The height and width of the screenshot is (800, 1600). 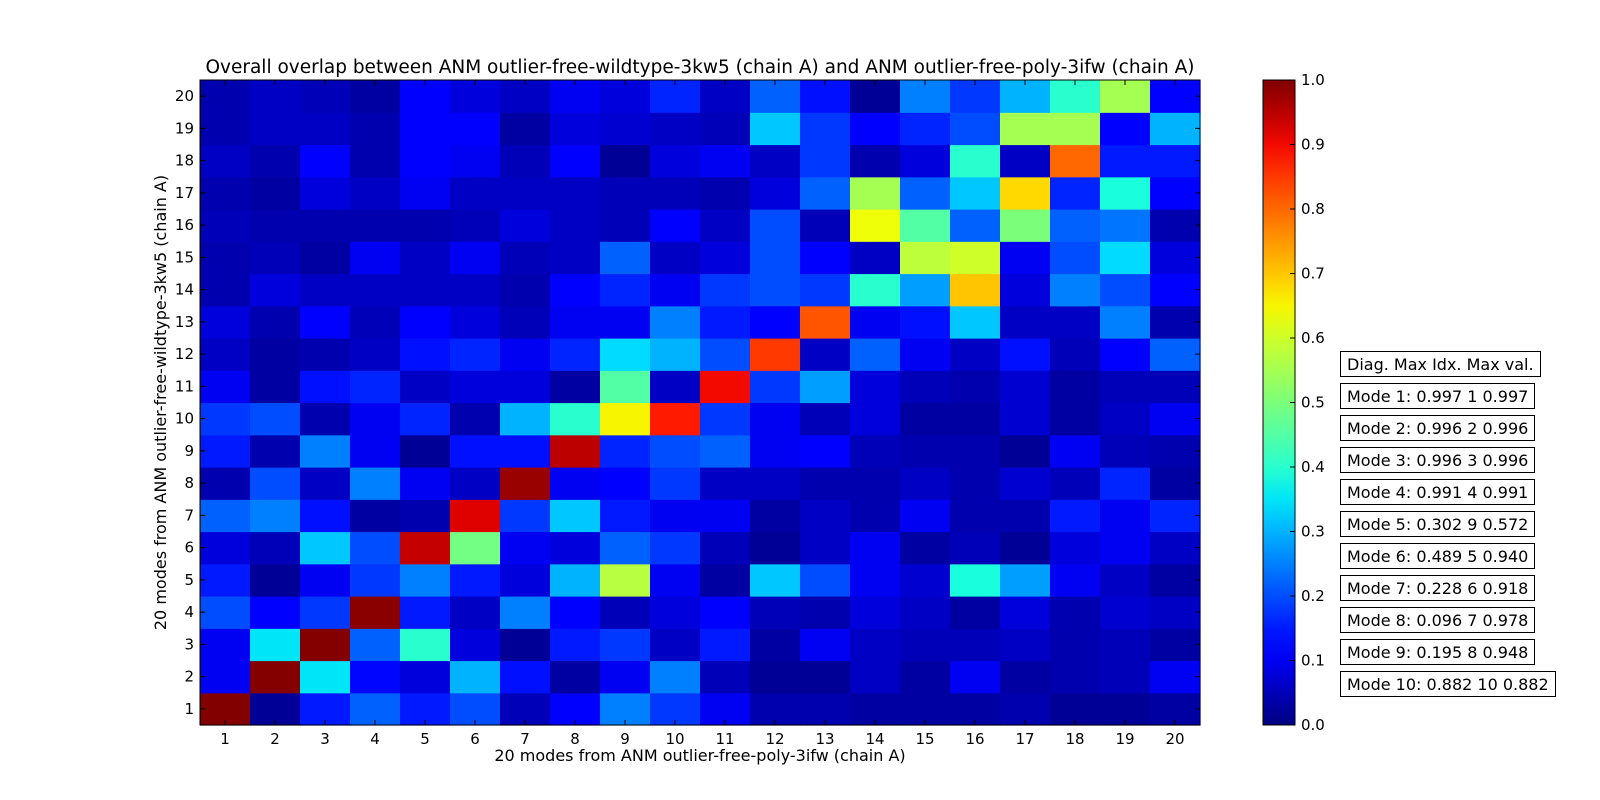 What do you see at coordinates (275, 739) in the screenshot?
I see `x-tick-label: 2` at bounding box center [275, 739].